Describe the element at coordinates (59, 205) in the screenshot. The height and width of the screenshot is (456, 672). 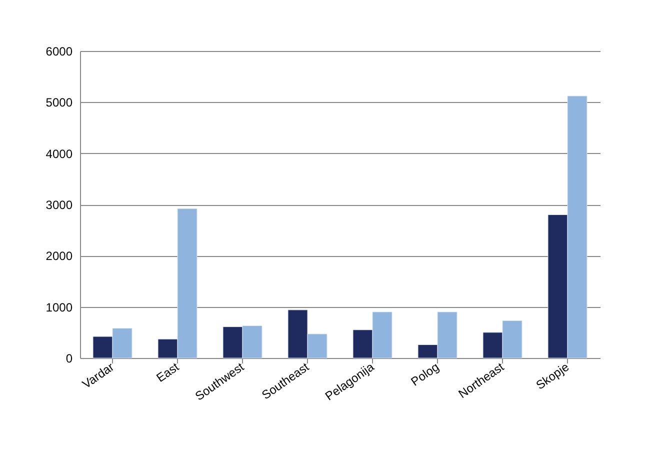
I see `y-tick-label: 3000` at that location.